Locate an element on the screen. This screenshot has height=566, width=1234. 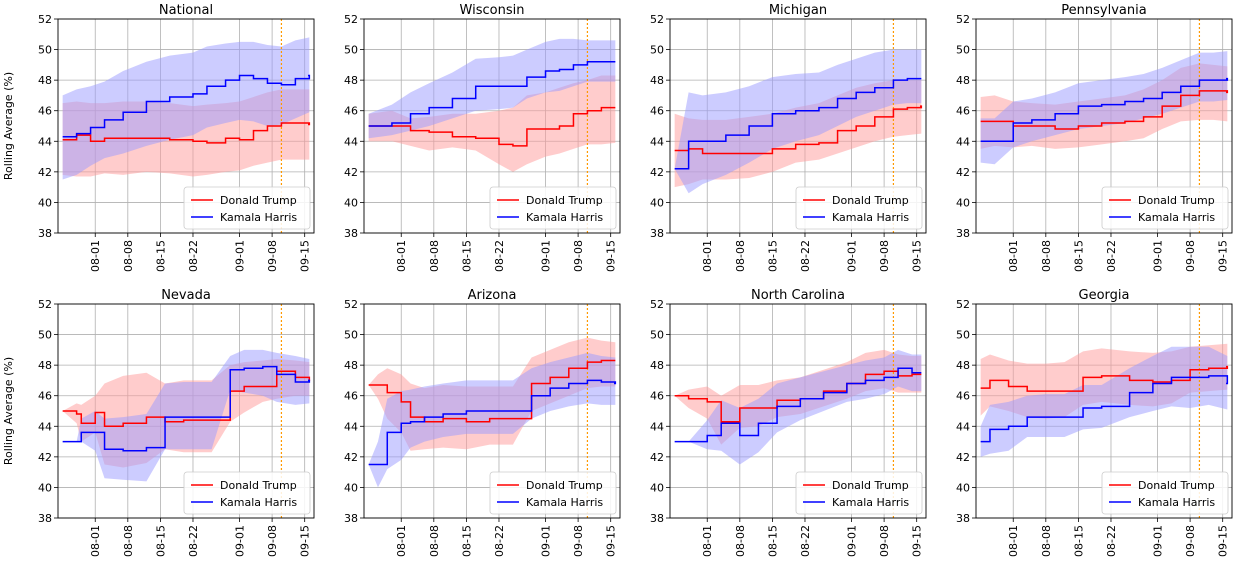
subplot-title: Michigan is located at coordinates (798, 10).